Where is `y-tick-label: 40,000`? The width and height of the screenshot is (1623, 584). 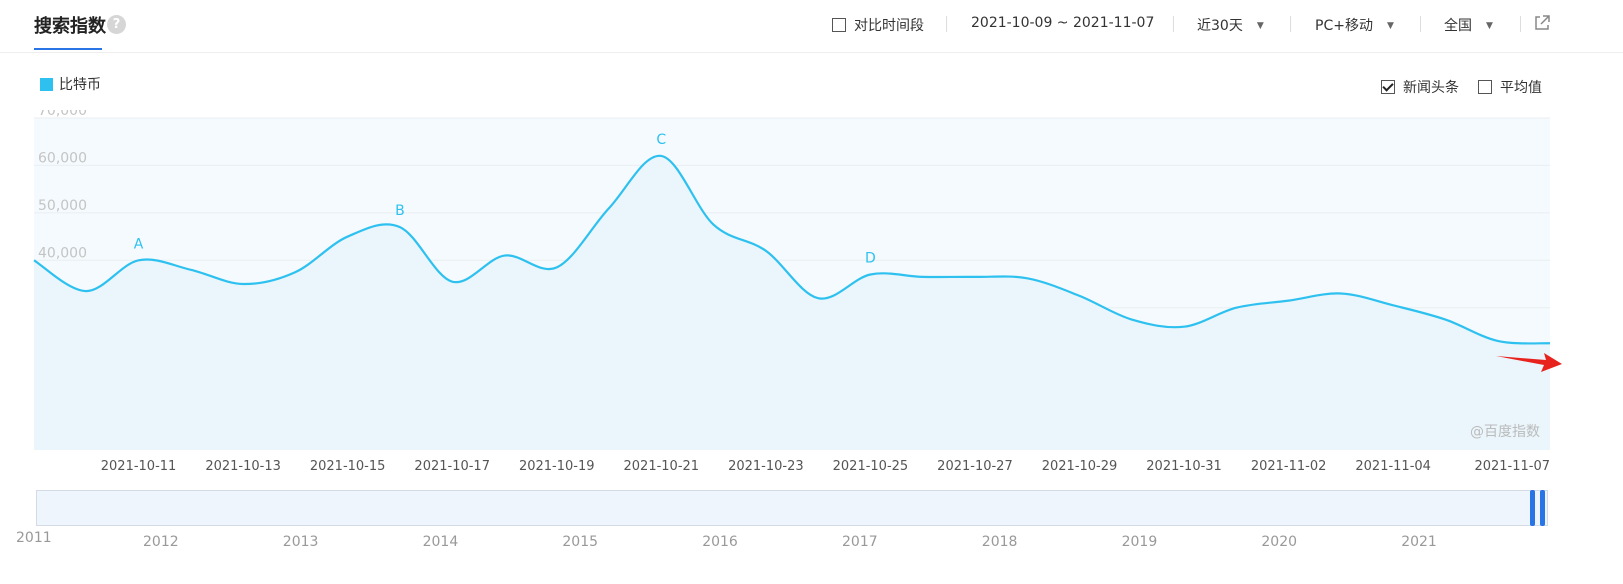
y-tick-label: 40,000 is located at coordinates (62, 253).